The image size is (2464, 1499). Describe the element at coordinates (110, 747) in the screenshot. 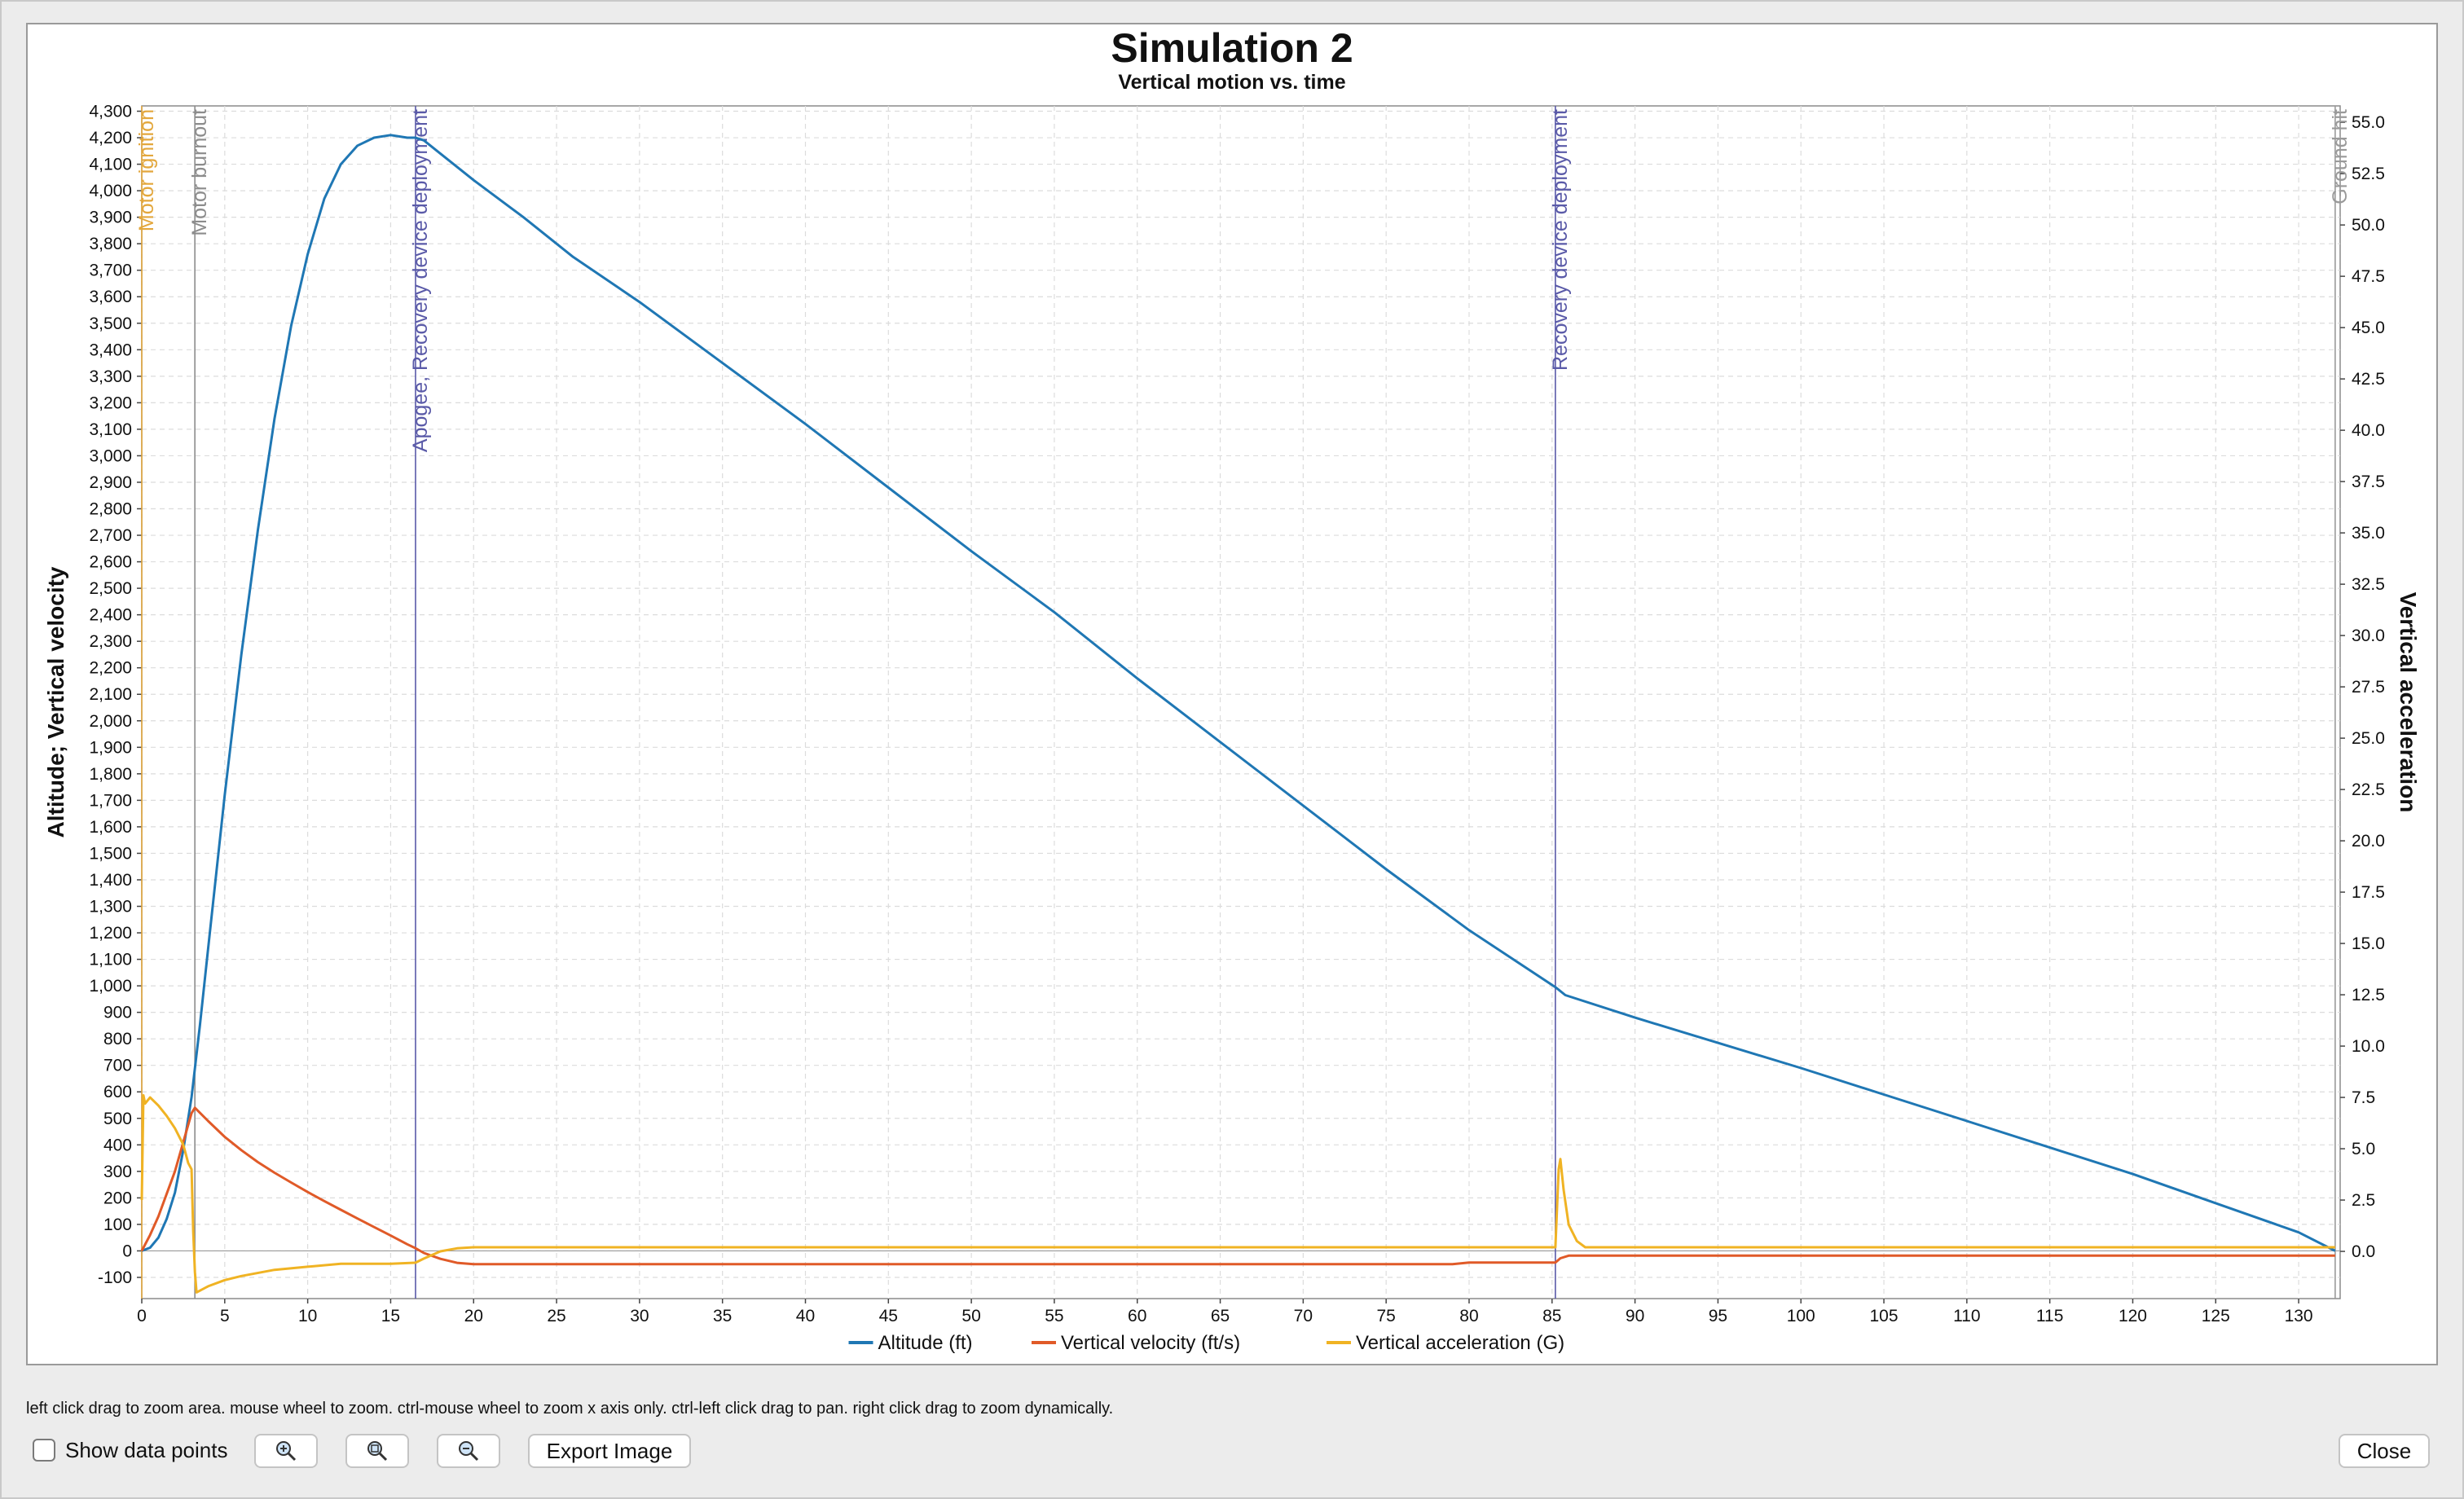

I see `y-left-tick-label: 1,900` at that location.